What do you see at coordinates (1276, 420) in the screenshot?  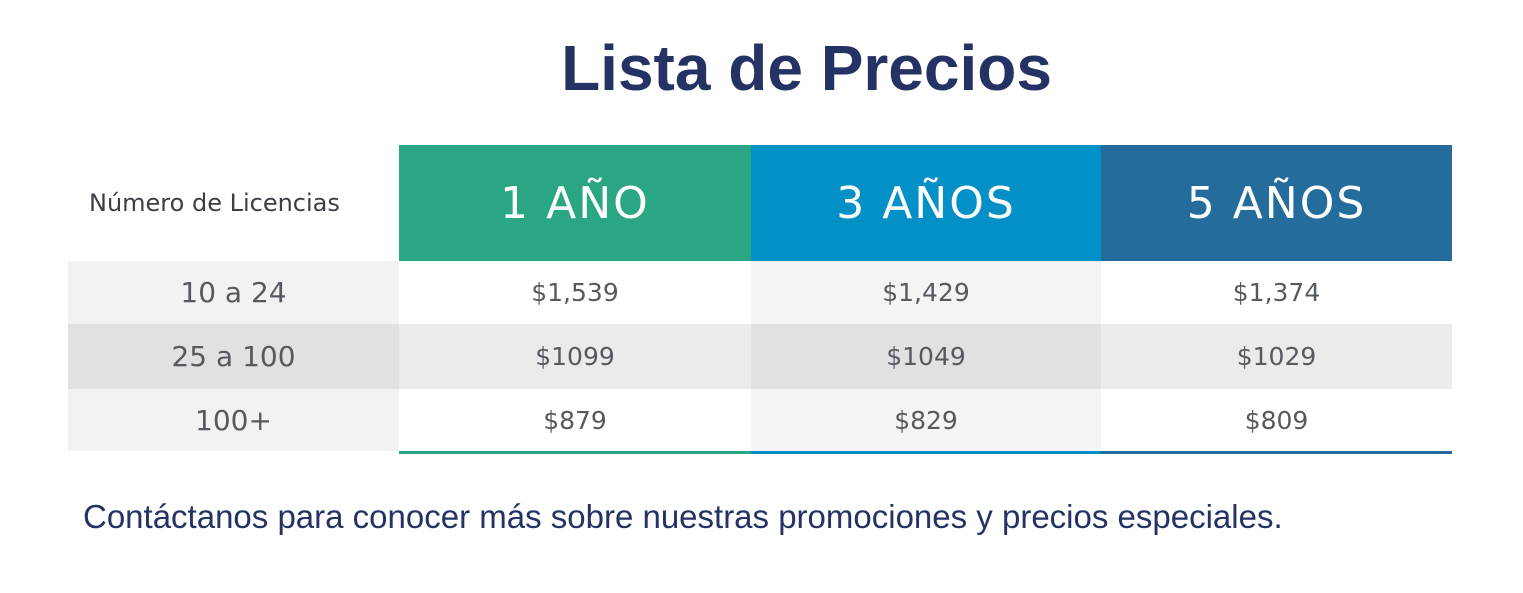 I see `price-cell: $809` at bounding box center [1276, 420].